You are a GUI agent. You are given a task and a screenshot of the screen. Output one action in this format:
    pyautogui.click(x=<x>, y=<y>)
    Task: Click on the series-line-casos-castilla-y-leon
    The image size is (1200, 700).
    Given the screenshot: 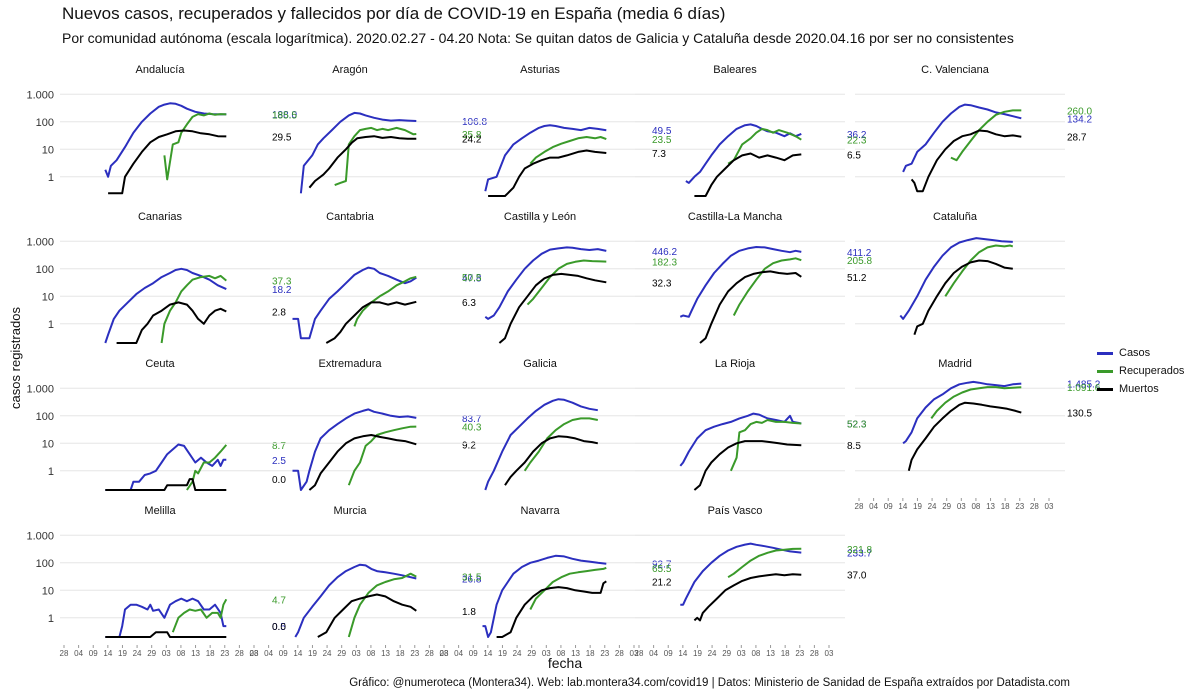 What is the action you would take?
    pyautogui.click(x=545, y=283)
    